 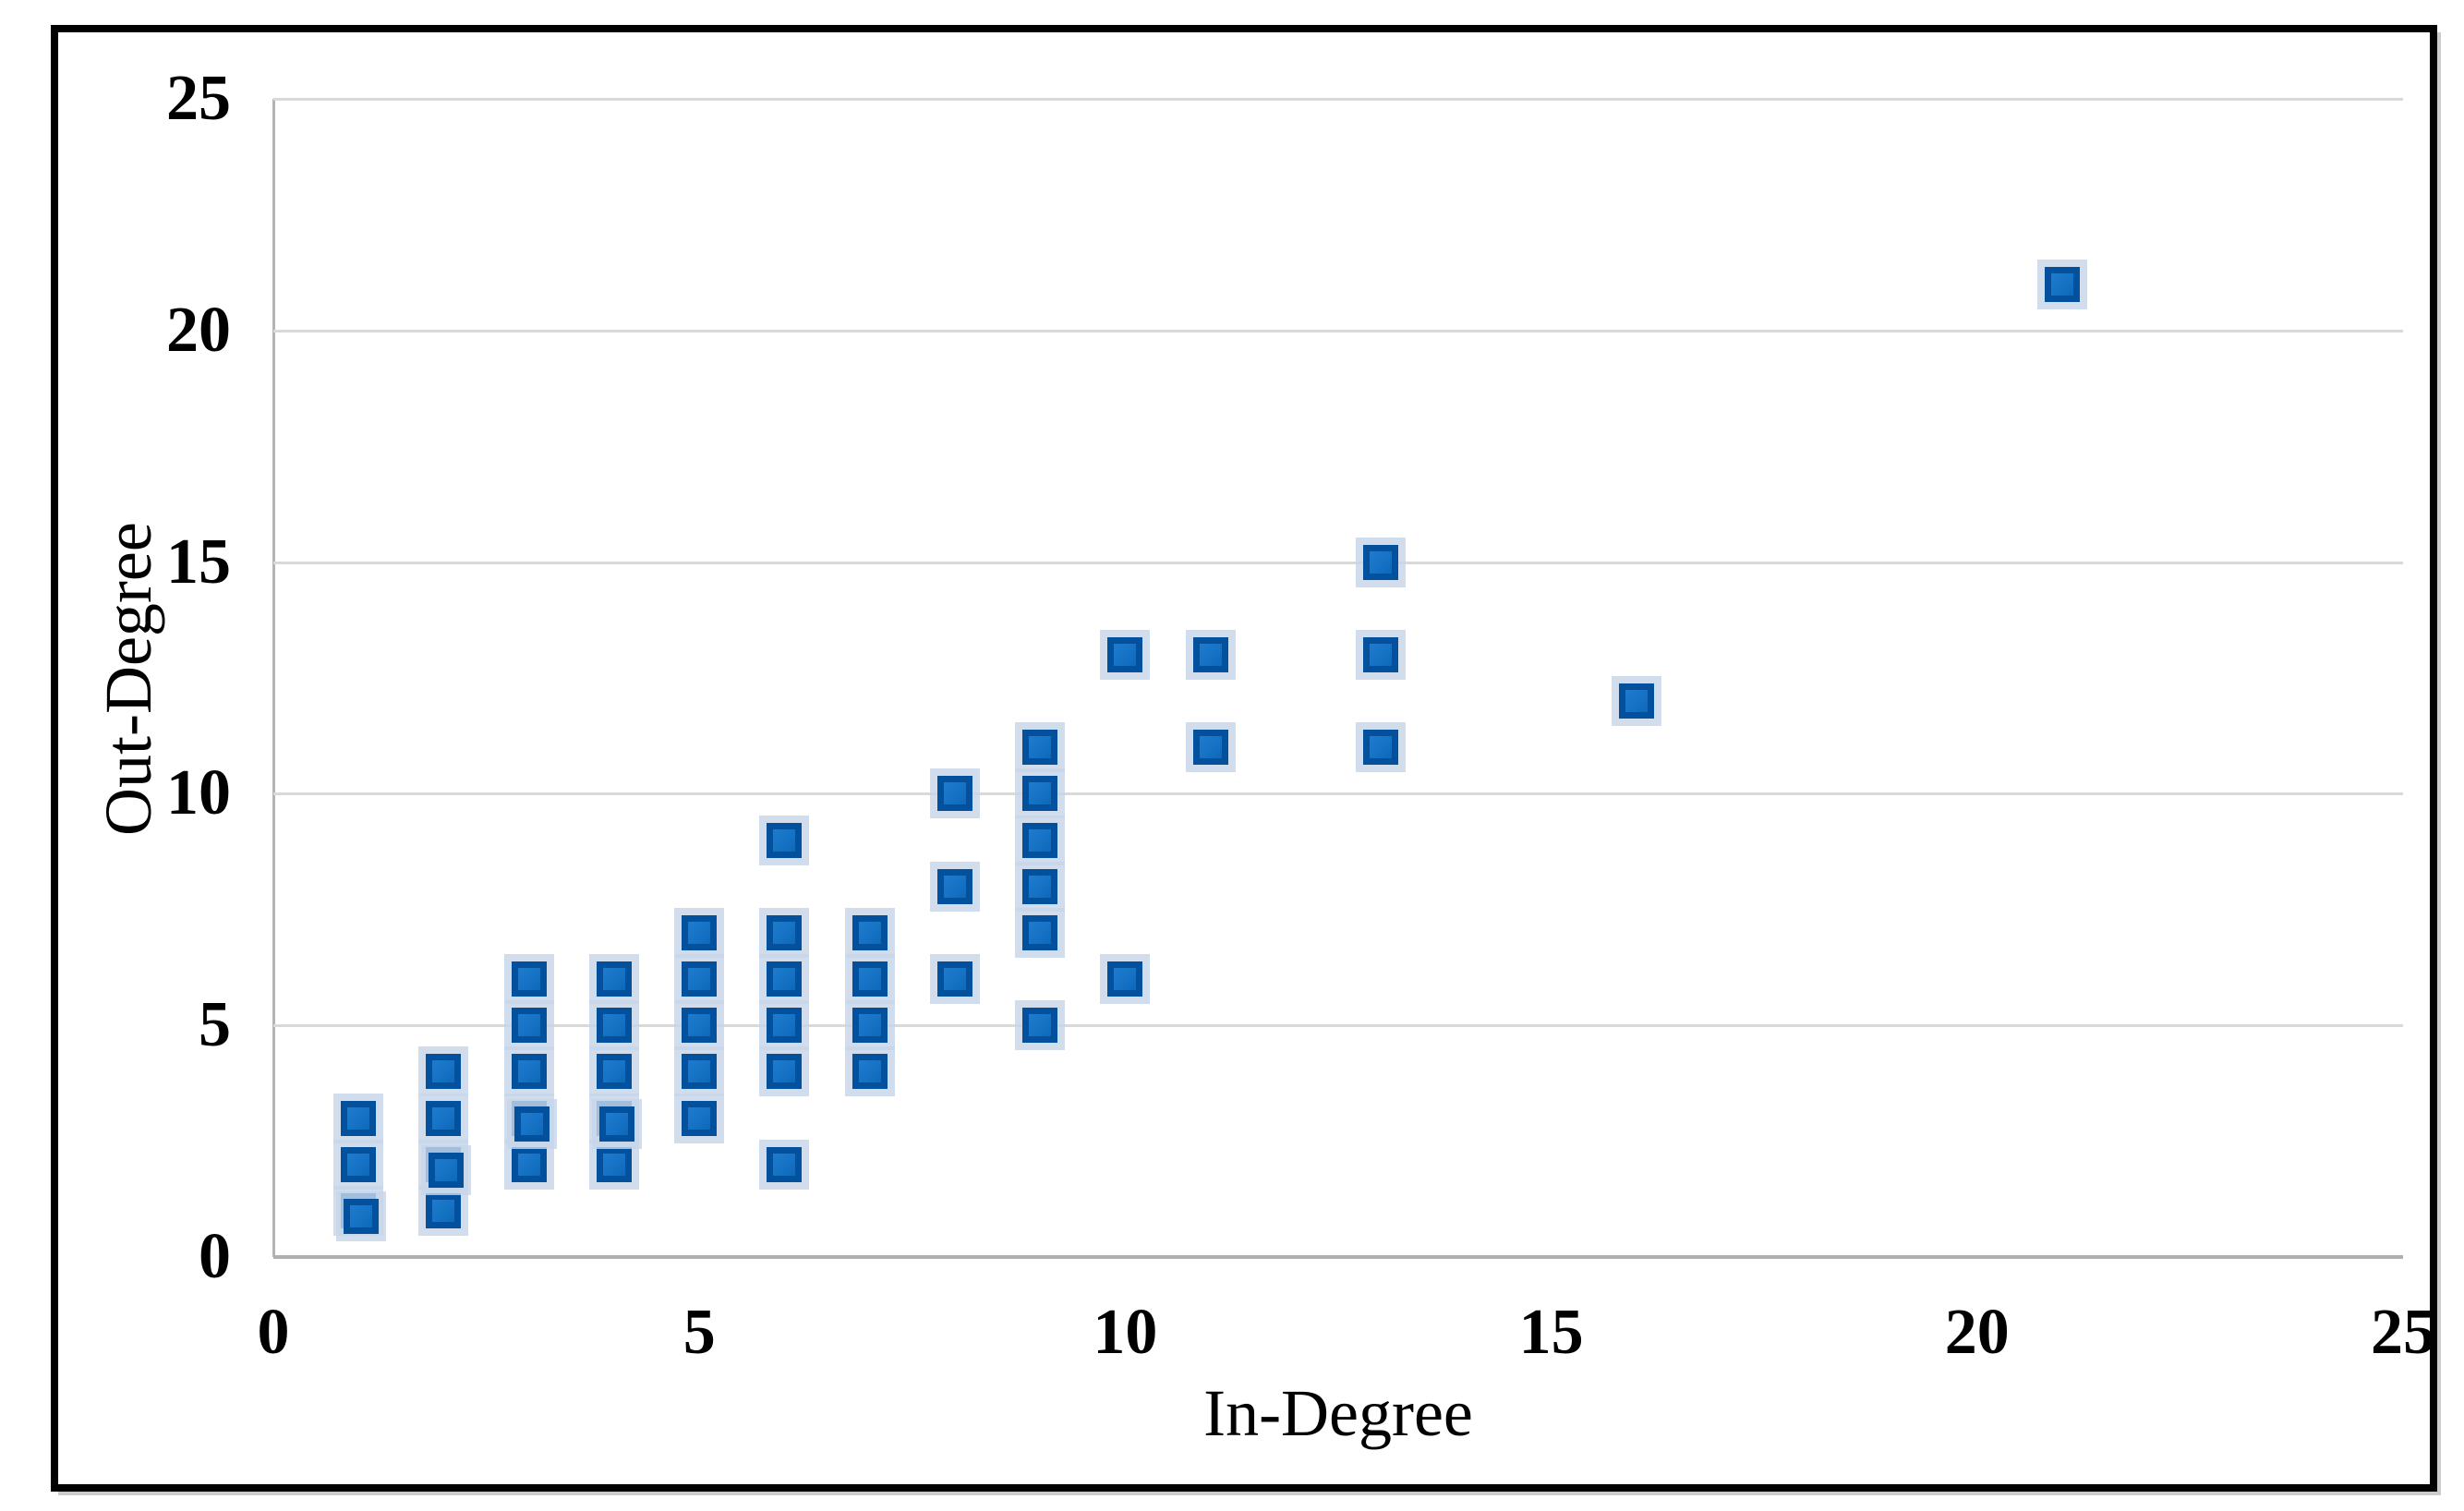 I want to click on x-tick-label-10: 10, so click(x=1125, y=1332).